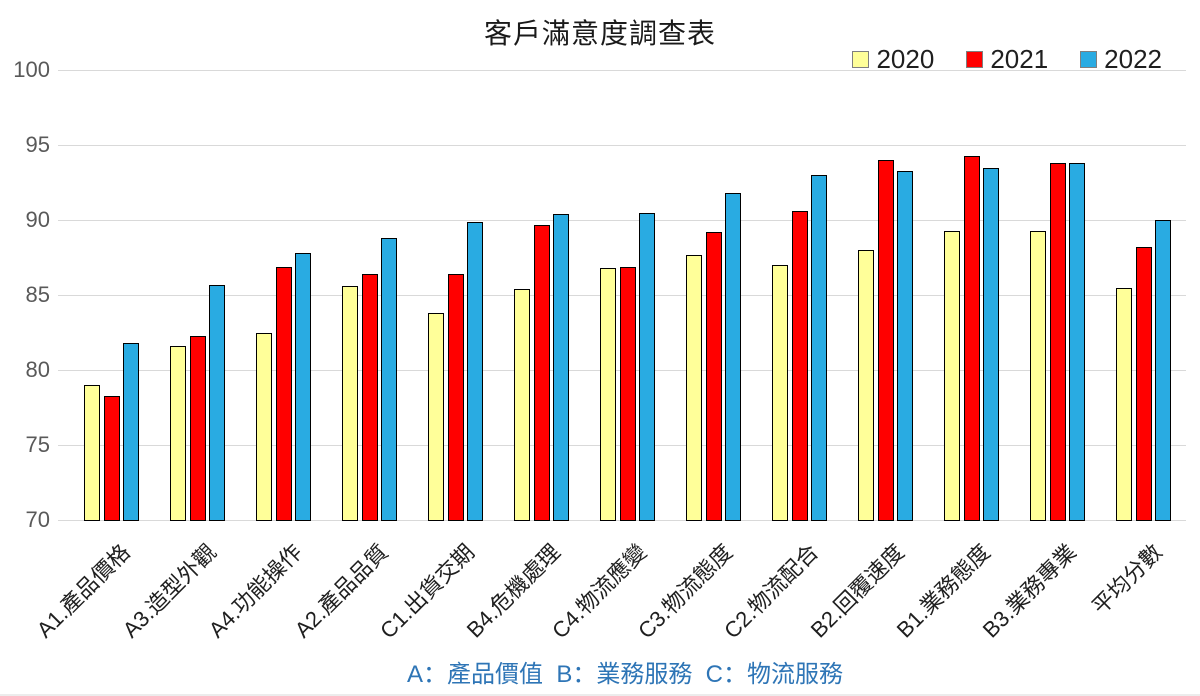  I want to click on bar-2020-C3.物流態度, so click(694, 387).